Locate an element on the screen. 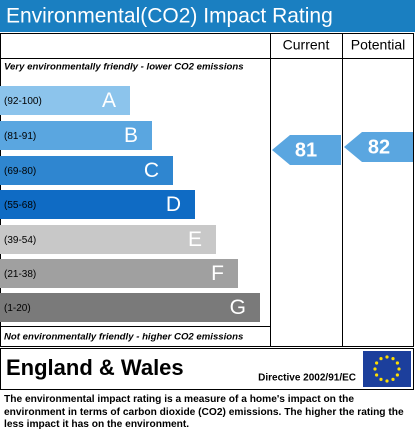  title-bar is located at coordinates (207, 16).